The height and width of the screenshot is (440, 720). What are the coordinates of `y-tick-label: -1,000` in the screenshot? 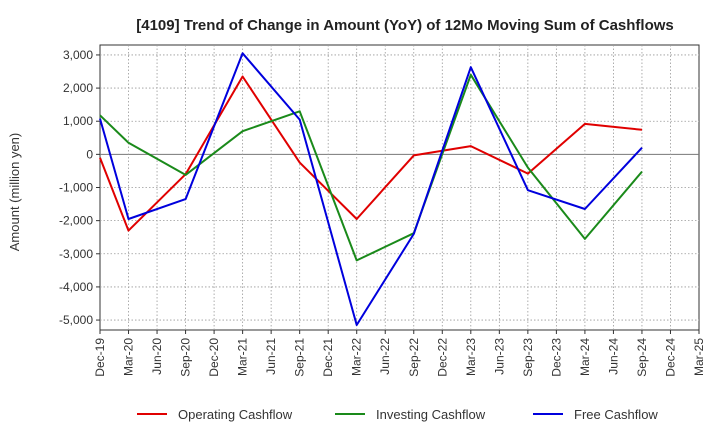 It's located at (76, 188).